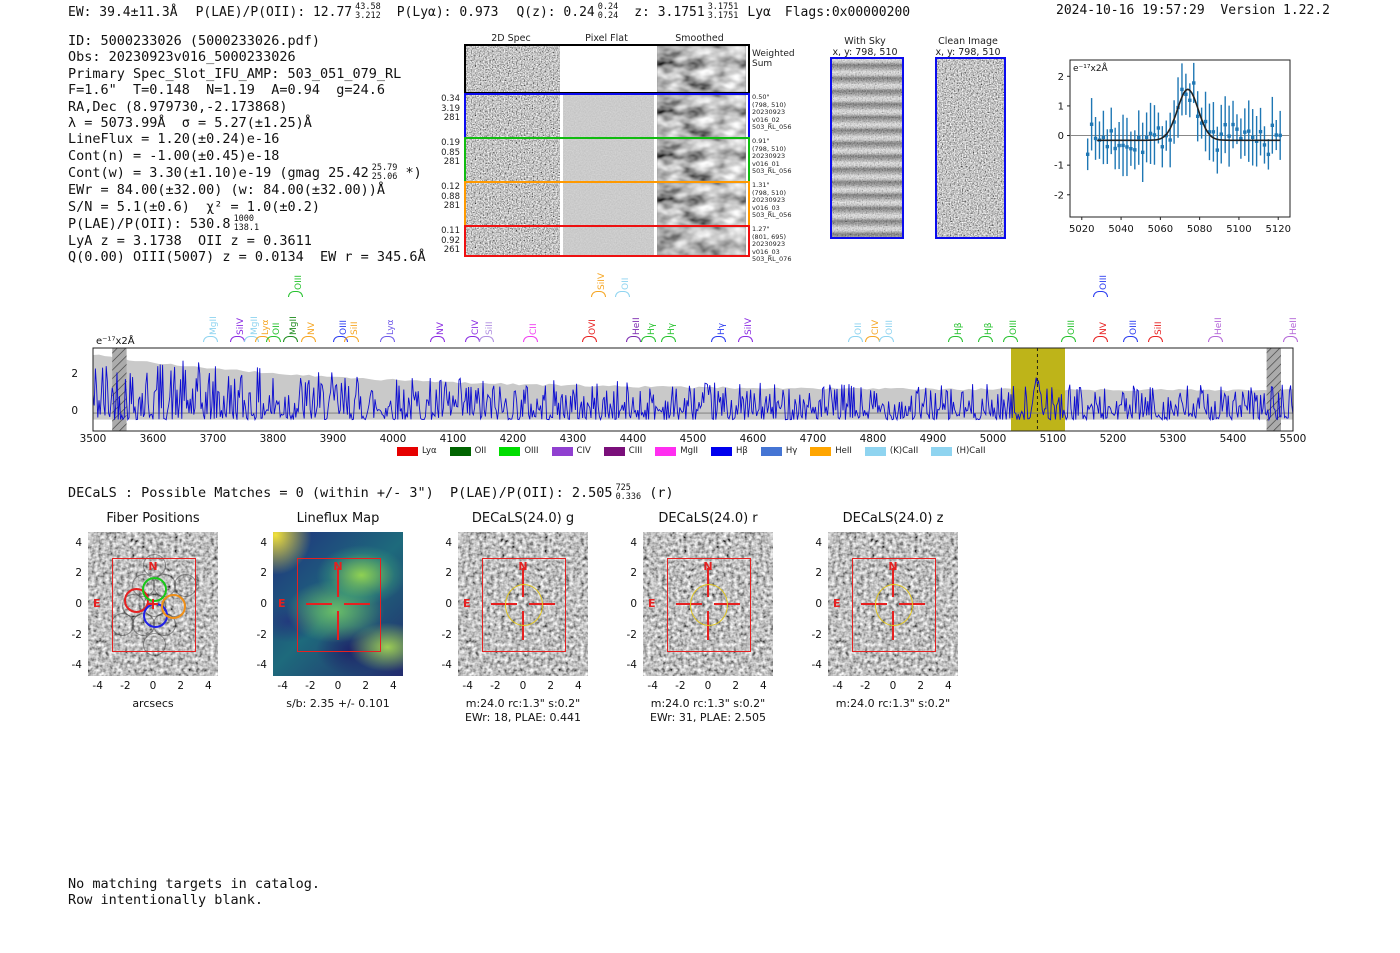  Describe the element at coordinates (368, 7) in the screenshot. I see `uncertainty-hi: 43.58` at that location.